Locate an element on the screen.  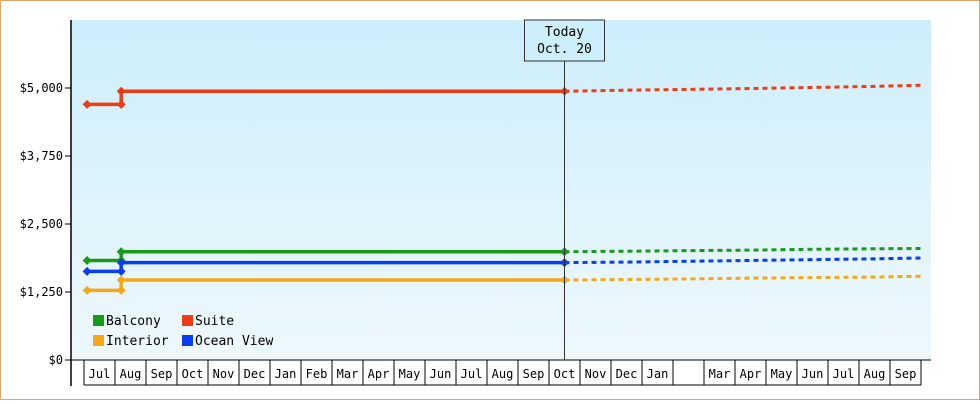
series-ocean-view-forecast-line is located at coordinates (743, 260).